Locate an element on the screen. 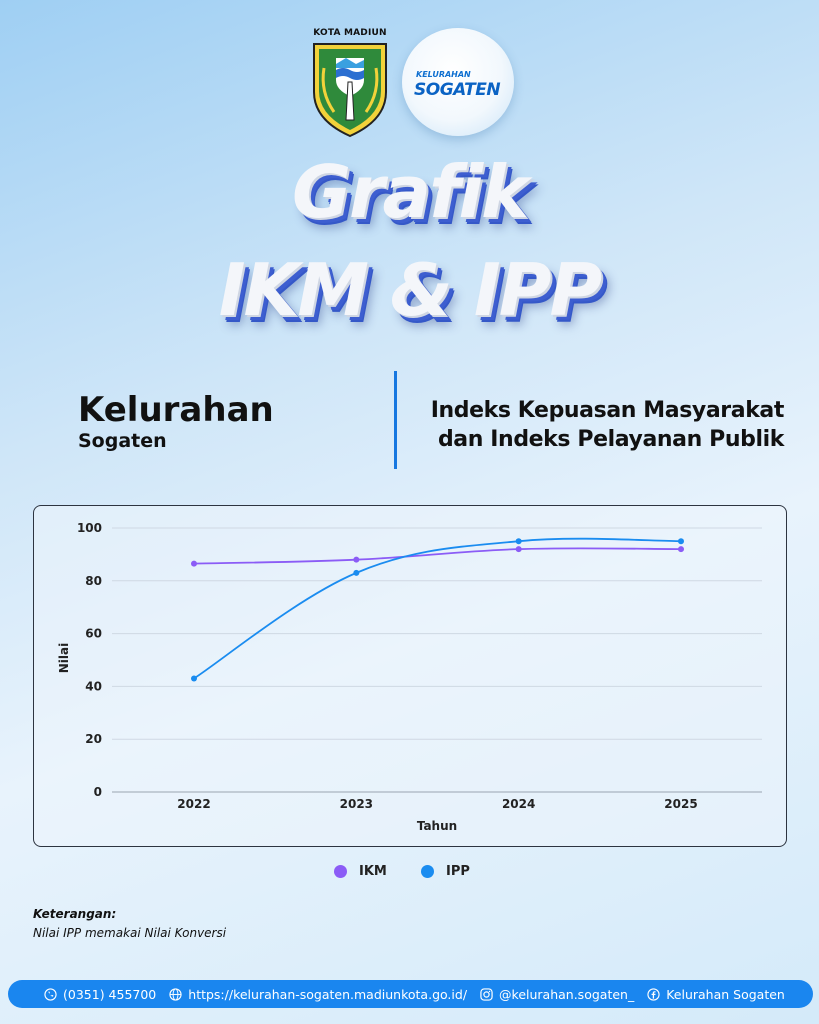 The image size is (819, 1024). page-title-line2: IKM & IPP is located at coordinates (410, 290).